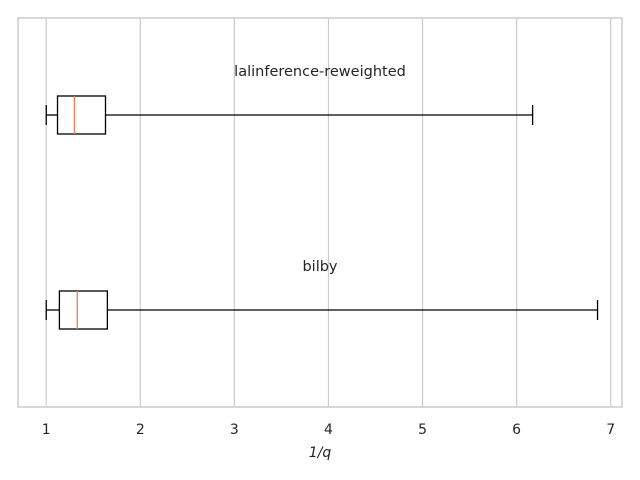 The width and height of the screenshot is (640, 480). Describe the element at coordinates (320, 72) in the screenshot. I see `box-label-lalinference-reweighted: lalinference-reweighted` at that location.